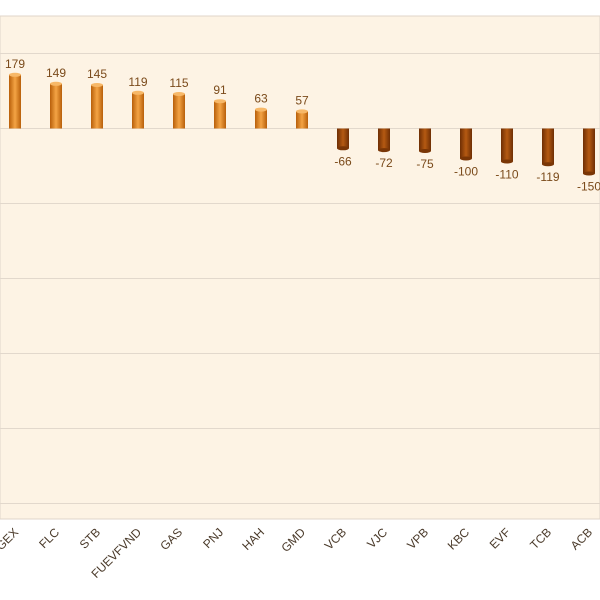  I want to click on value-label-hah: 63, so click(261, 99).